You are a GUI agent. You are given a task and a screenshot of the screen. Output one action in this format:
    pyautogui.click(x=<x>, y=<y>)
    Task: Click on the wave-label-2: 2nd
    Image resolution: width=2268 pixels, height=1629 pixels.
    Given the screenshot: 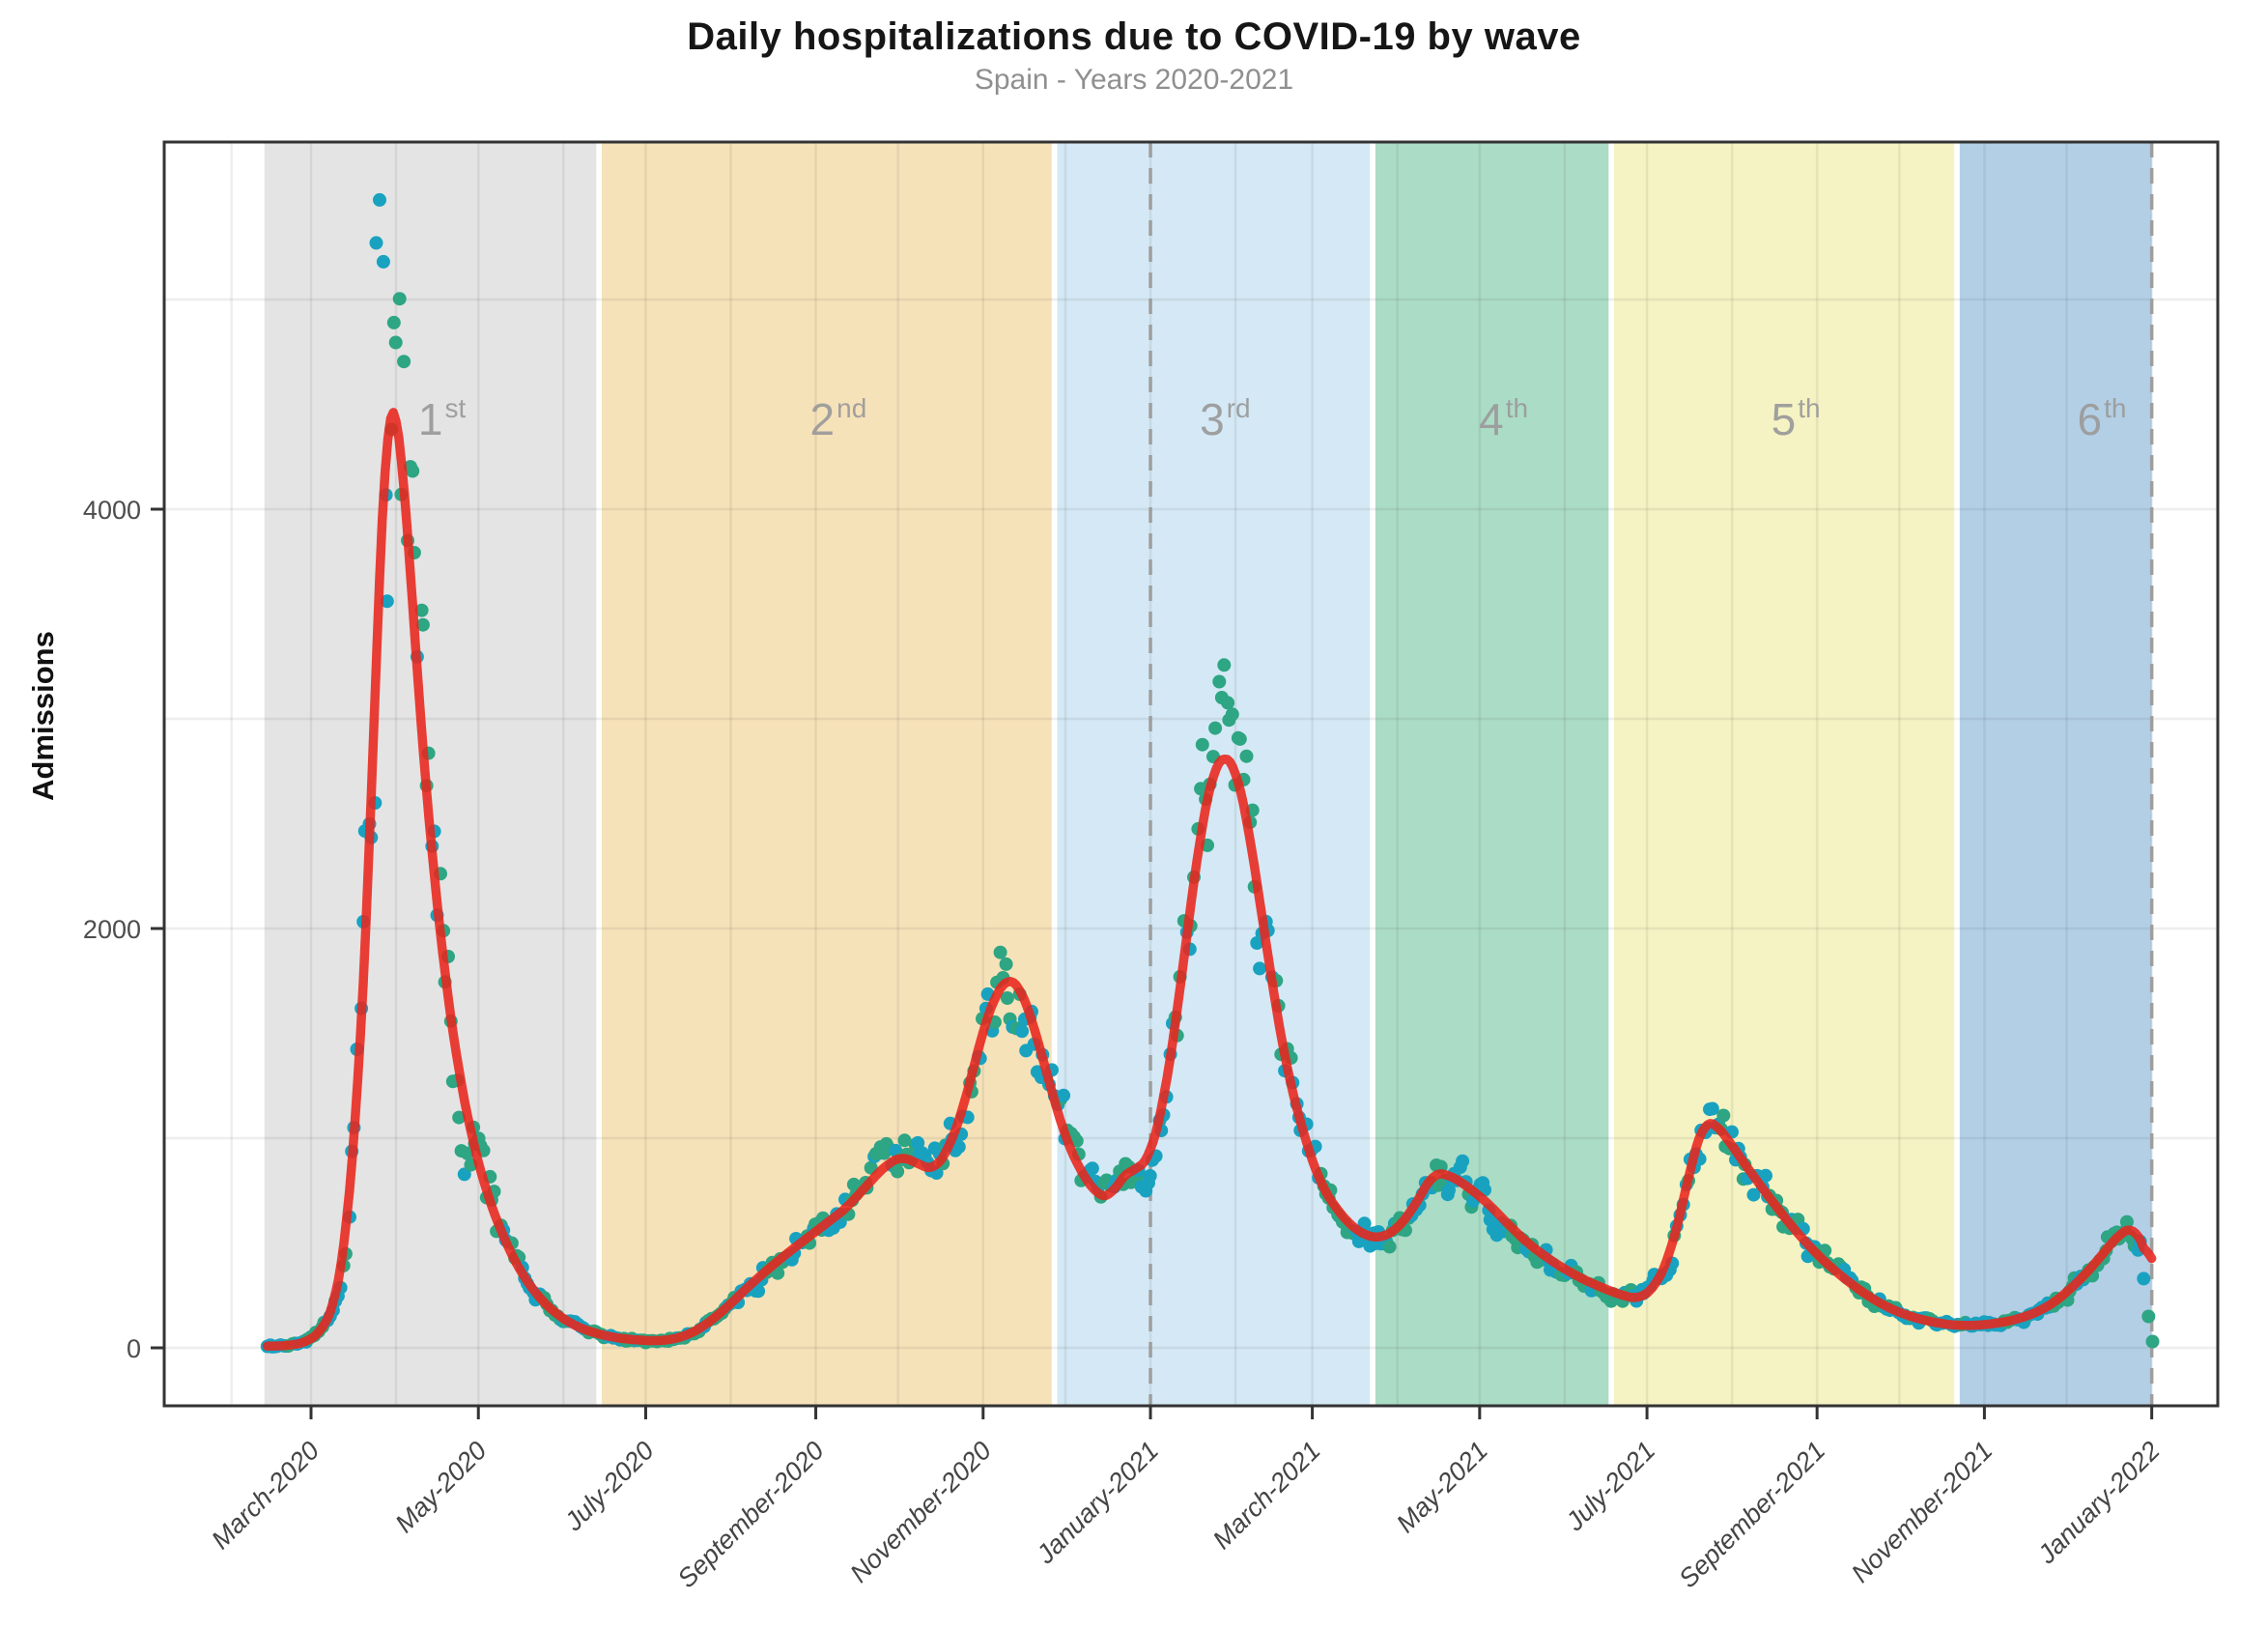 What is the action you would take?
    pyautogui.click(x=838, y=419)
    